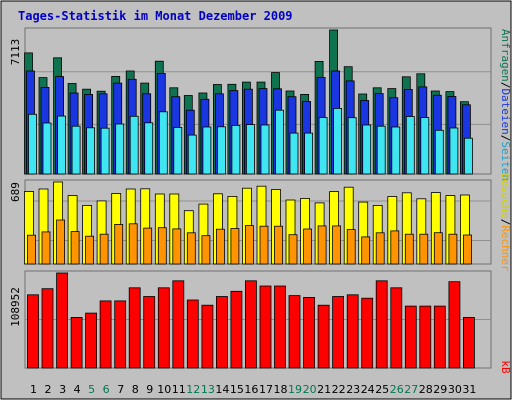  Describe the element at coordinates (266, 389) in the screenshot. I see `day-label: 17` at that location.